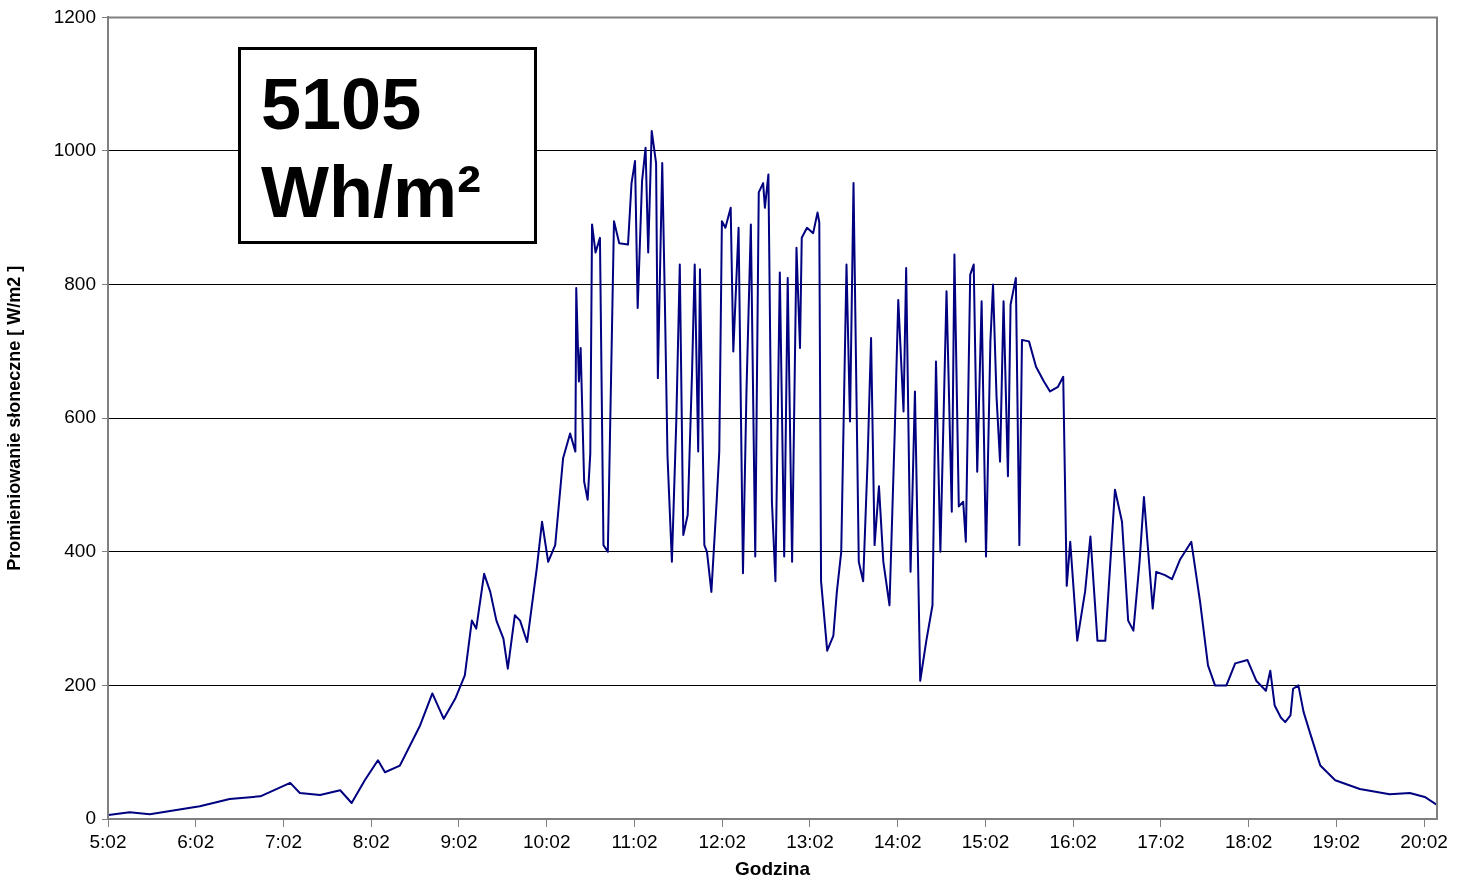 Image resolution: width=1457 pixels, height=887 pixels. What do you see at coordinates (773, 868) in the screenshot?
I see `x-axis-title: Godzina` at bounding box center [773, 868].